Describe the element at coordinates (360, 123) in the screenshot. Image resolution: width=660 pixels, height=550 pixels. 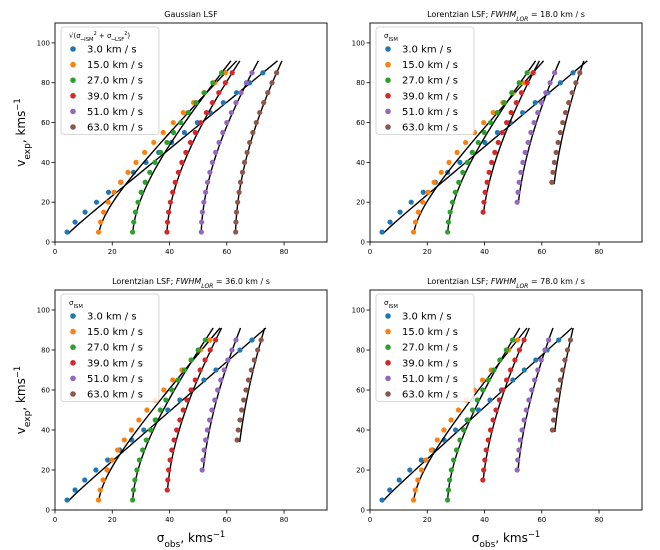
I see `y-tick-label: 60` at that location.